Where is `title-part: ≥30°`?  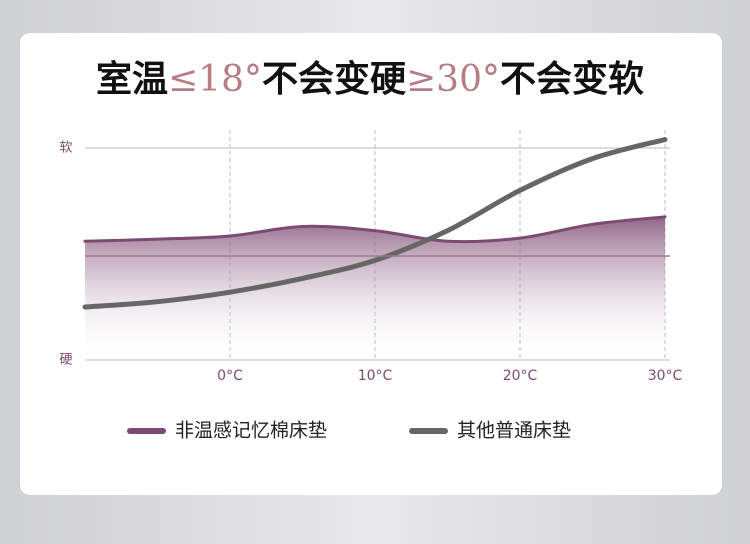 title-part: ≥30° is located at coordinates (453, 79).